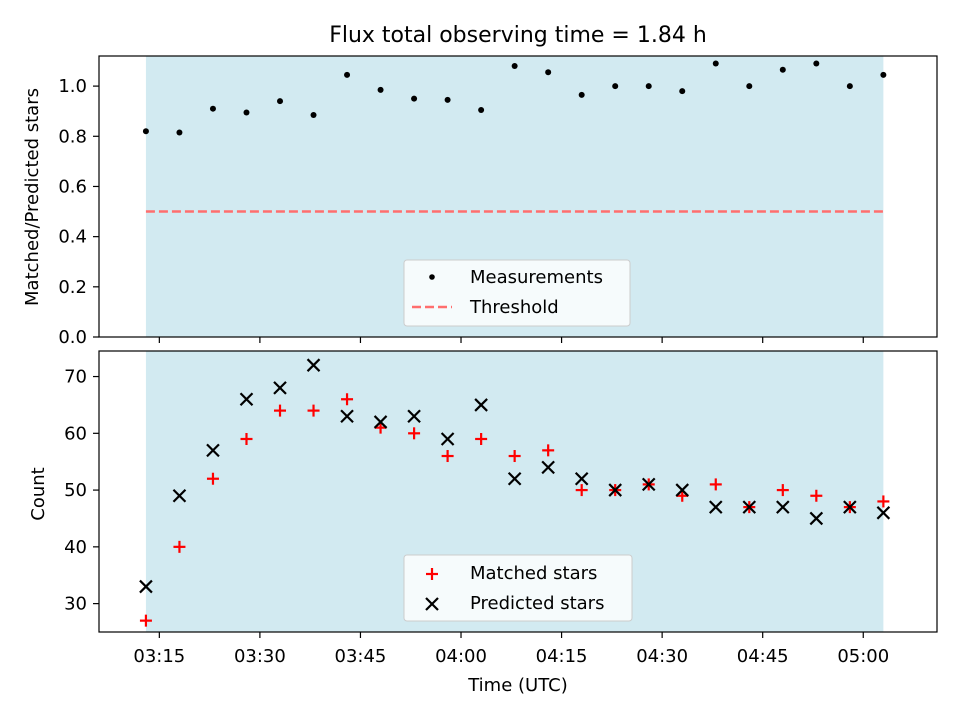 The image size is (960, 720). Describe the element at coordinates (78, 212) in the screenshot. I see `ratio-y-ticks: 0.0 0.2 0.4 0.6 0.8 1.0` at that location.